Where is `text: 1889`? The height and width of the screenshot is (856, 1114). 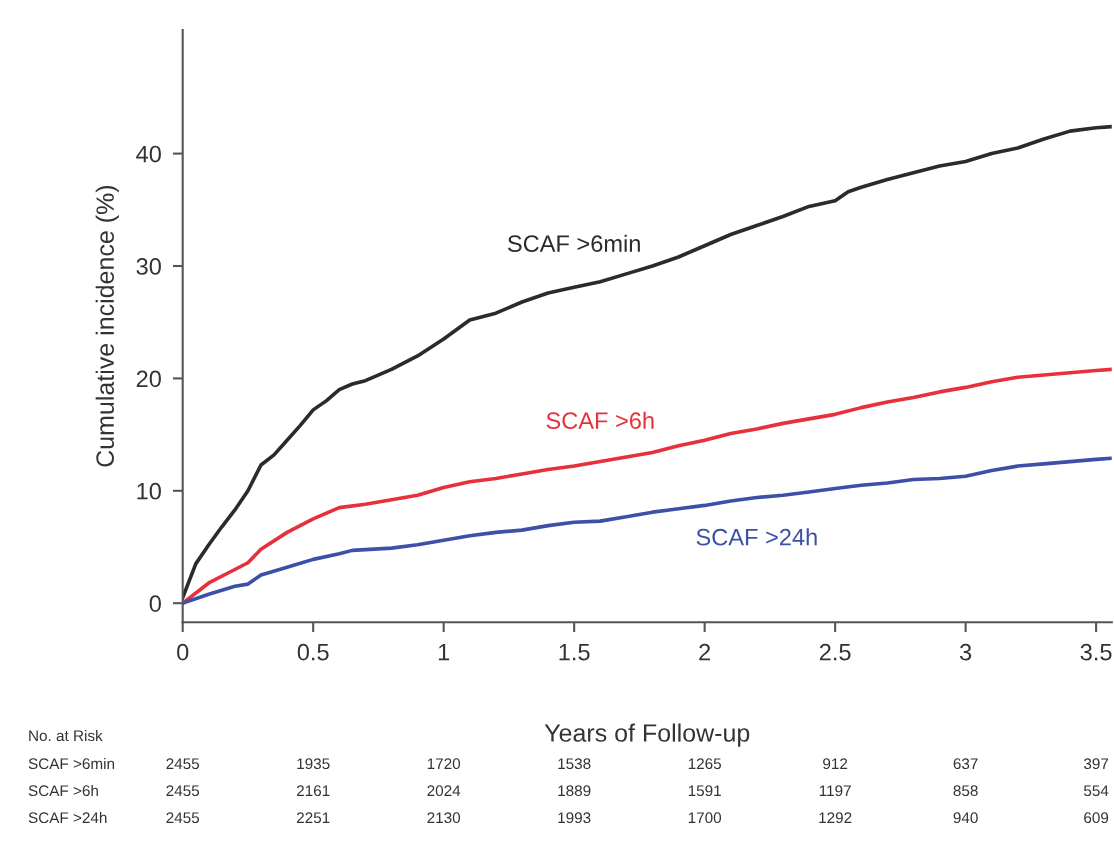
text: 1889 is located at coordinates (574, 791).